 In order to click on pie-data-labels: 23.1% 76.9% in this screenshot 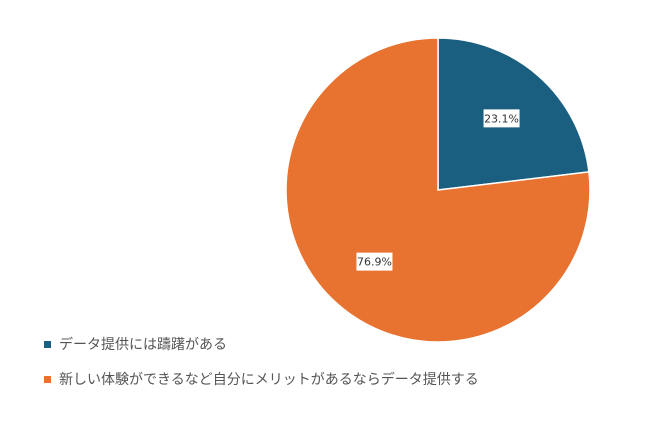, I will do `click(438, 190)`.